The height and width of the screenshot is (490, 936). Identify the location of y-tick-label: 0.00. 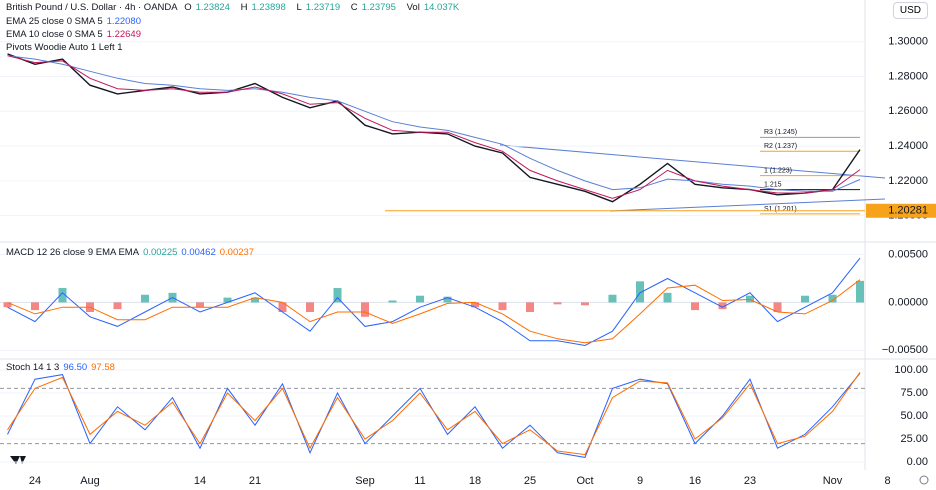
(917, 462).